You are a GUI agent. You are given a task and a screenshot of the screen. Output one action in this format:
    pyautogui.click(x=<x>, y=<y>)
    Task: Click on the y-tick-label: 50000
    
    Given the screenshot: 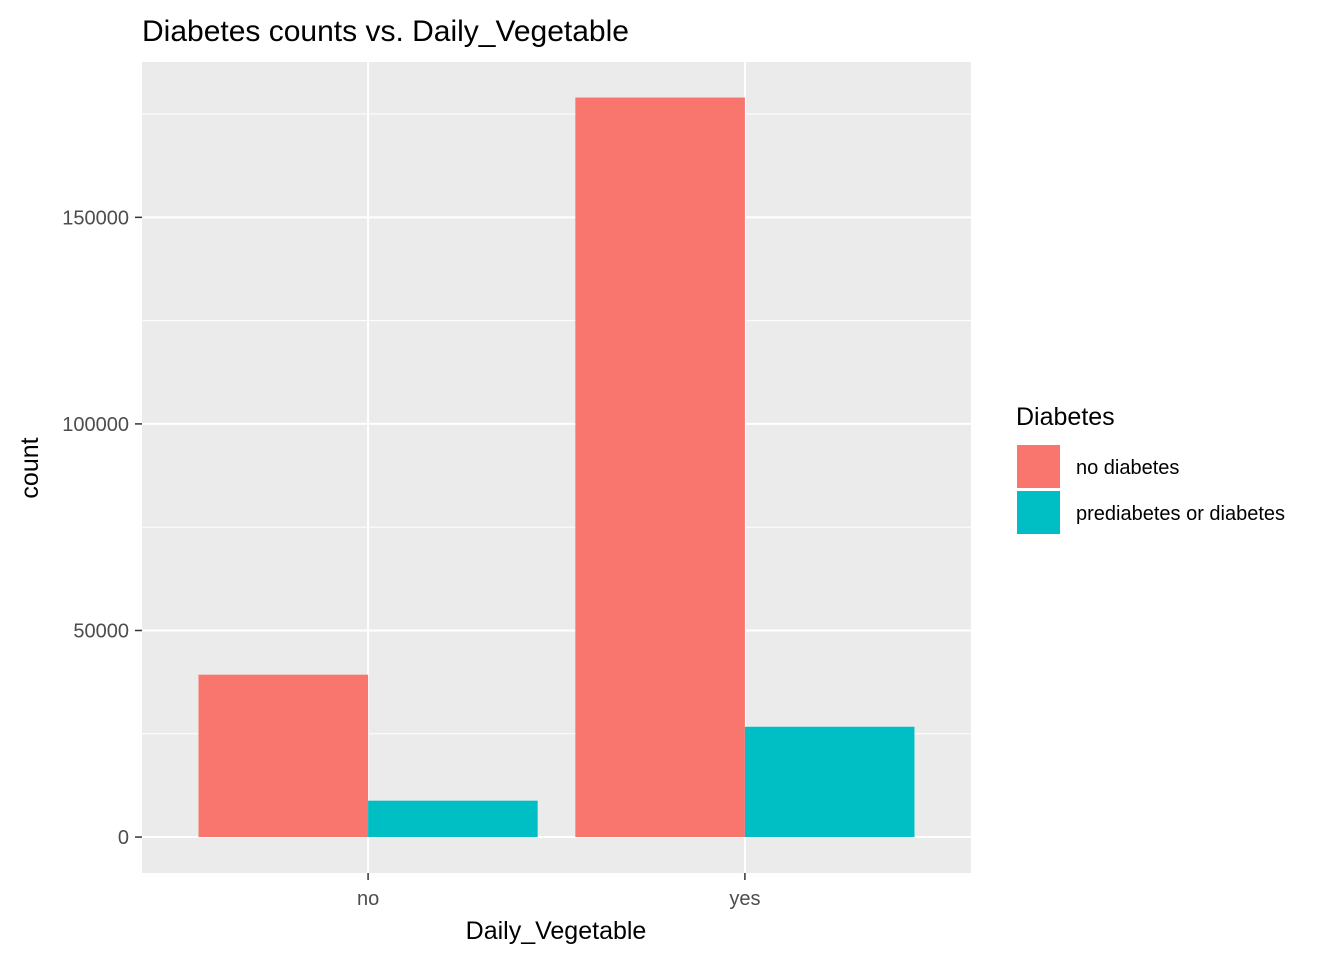 What is the action you would take?
    pyautogui.click(x=101, y=631)
    